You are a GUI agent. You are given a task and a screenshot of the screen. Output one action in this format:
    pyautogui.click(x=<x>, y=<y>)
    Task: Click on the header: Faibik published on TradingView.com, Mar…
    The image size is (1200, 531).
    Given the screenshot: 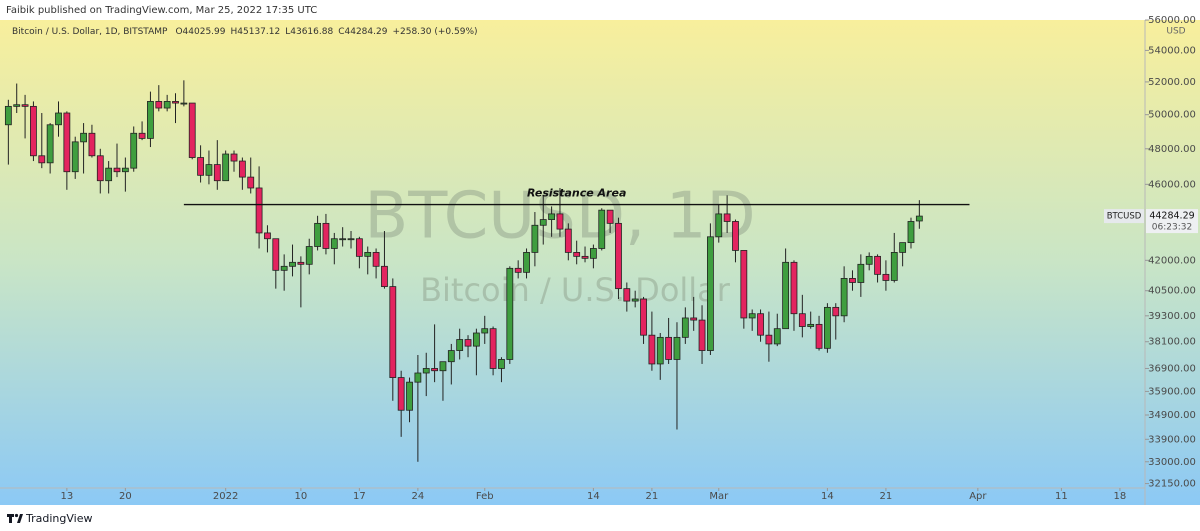 What is the action you would take?
    pyautogui.click(x=161, y=10)
    